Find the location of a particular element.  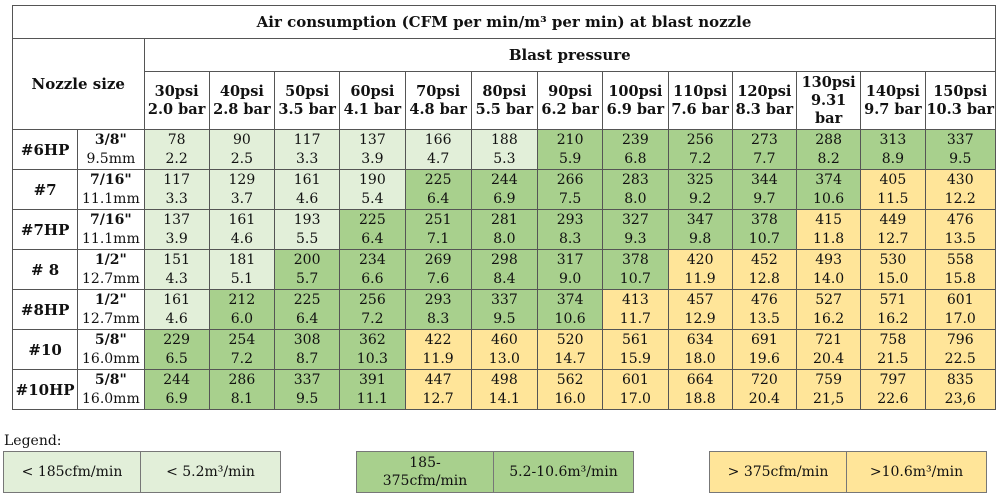

value-cell: 151 4.3 is located at coordinates (176, 269).